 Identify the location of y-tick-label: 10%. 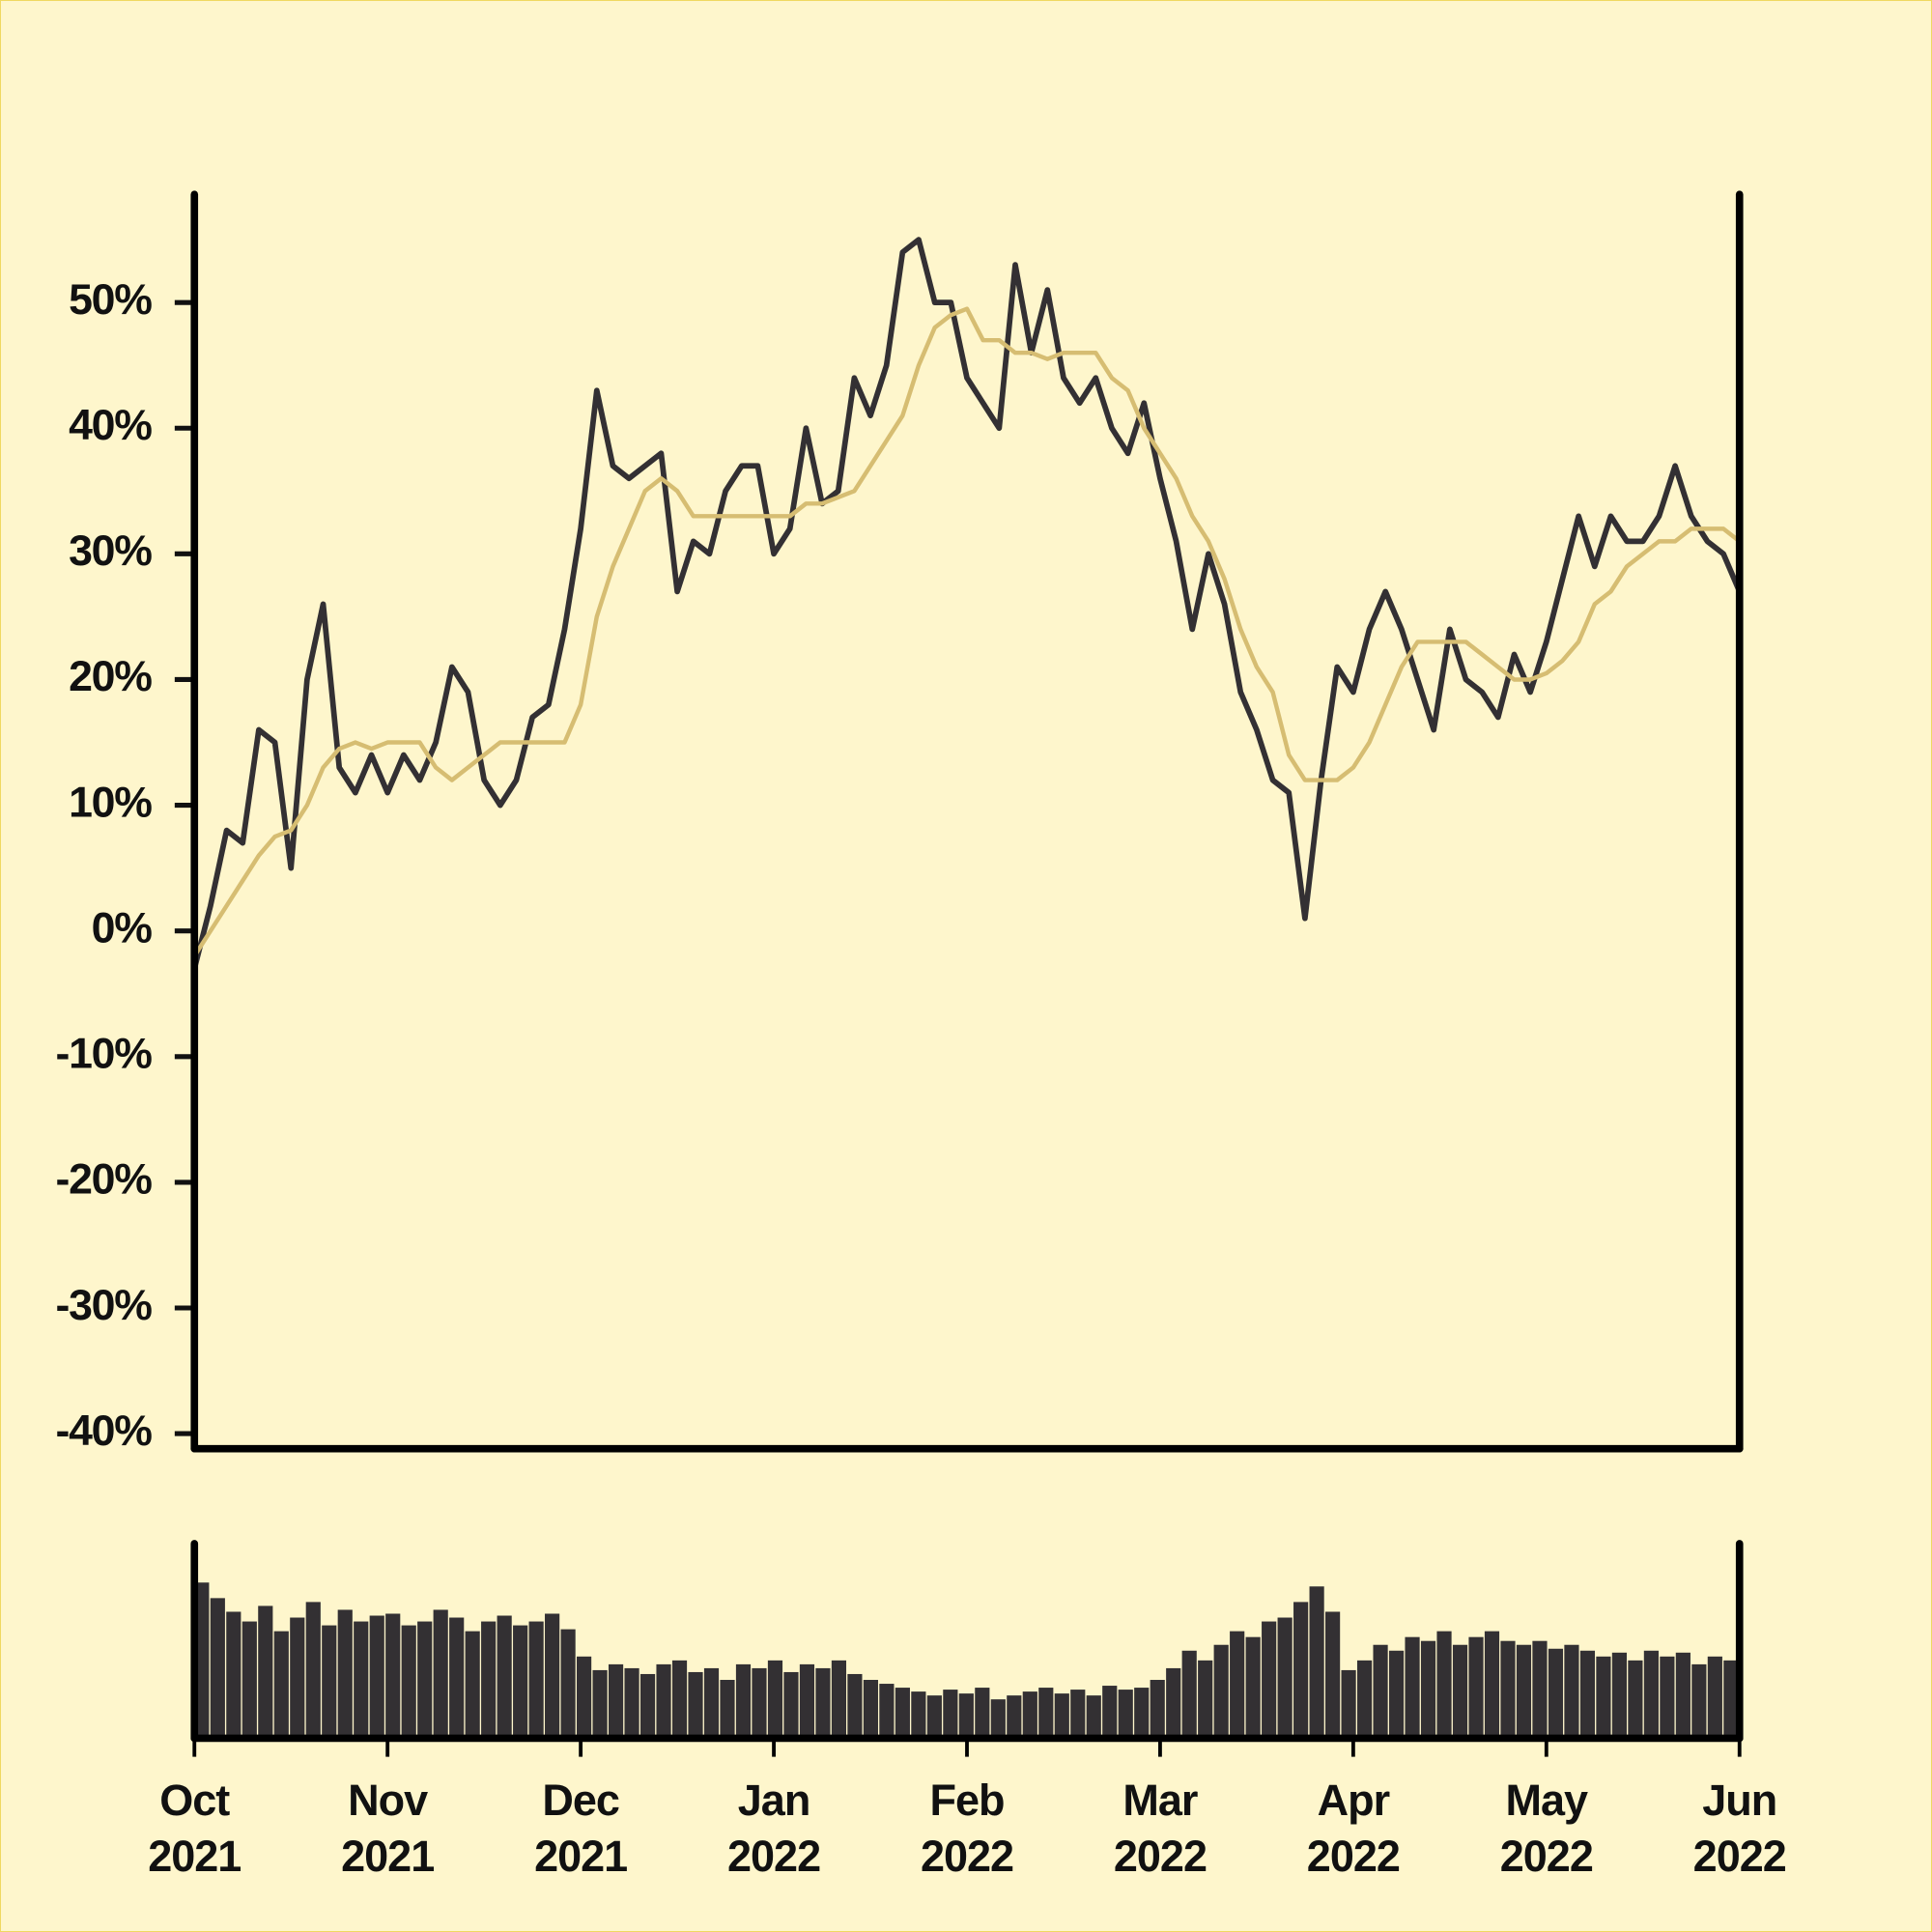
(110, 802).